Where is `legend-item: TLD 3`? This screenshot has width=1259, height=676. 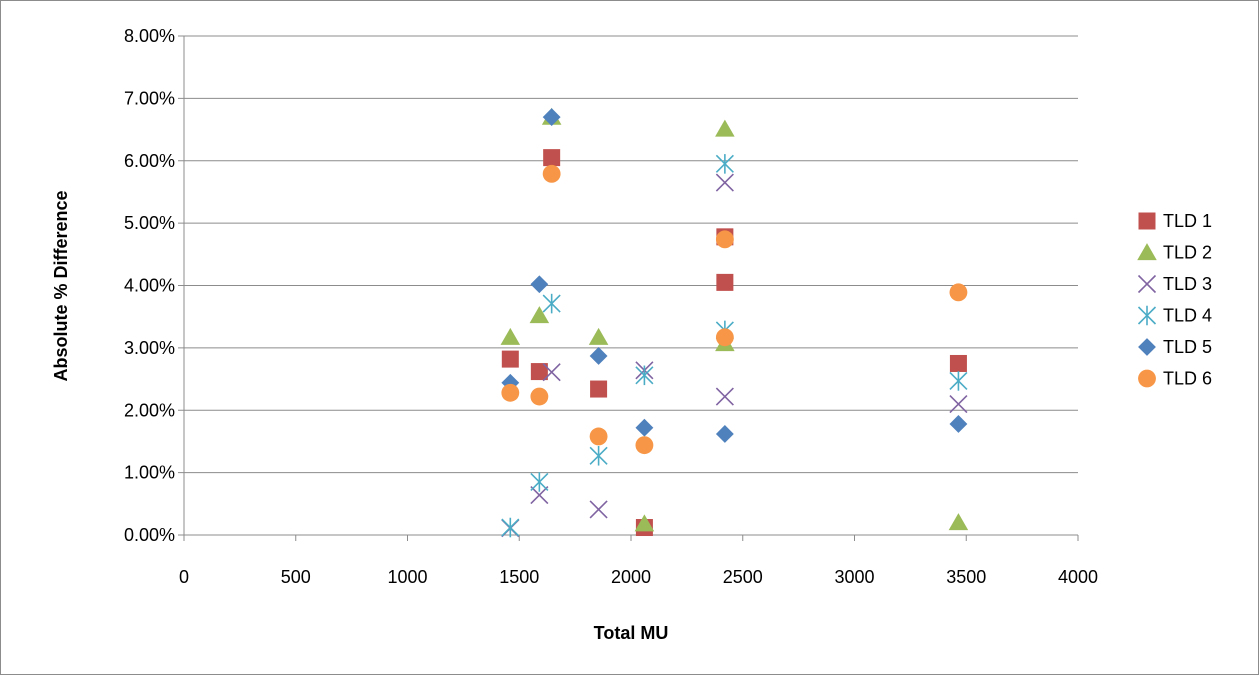
legend-item: TLD 3 is located at coordinates (1174, 284).